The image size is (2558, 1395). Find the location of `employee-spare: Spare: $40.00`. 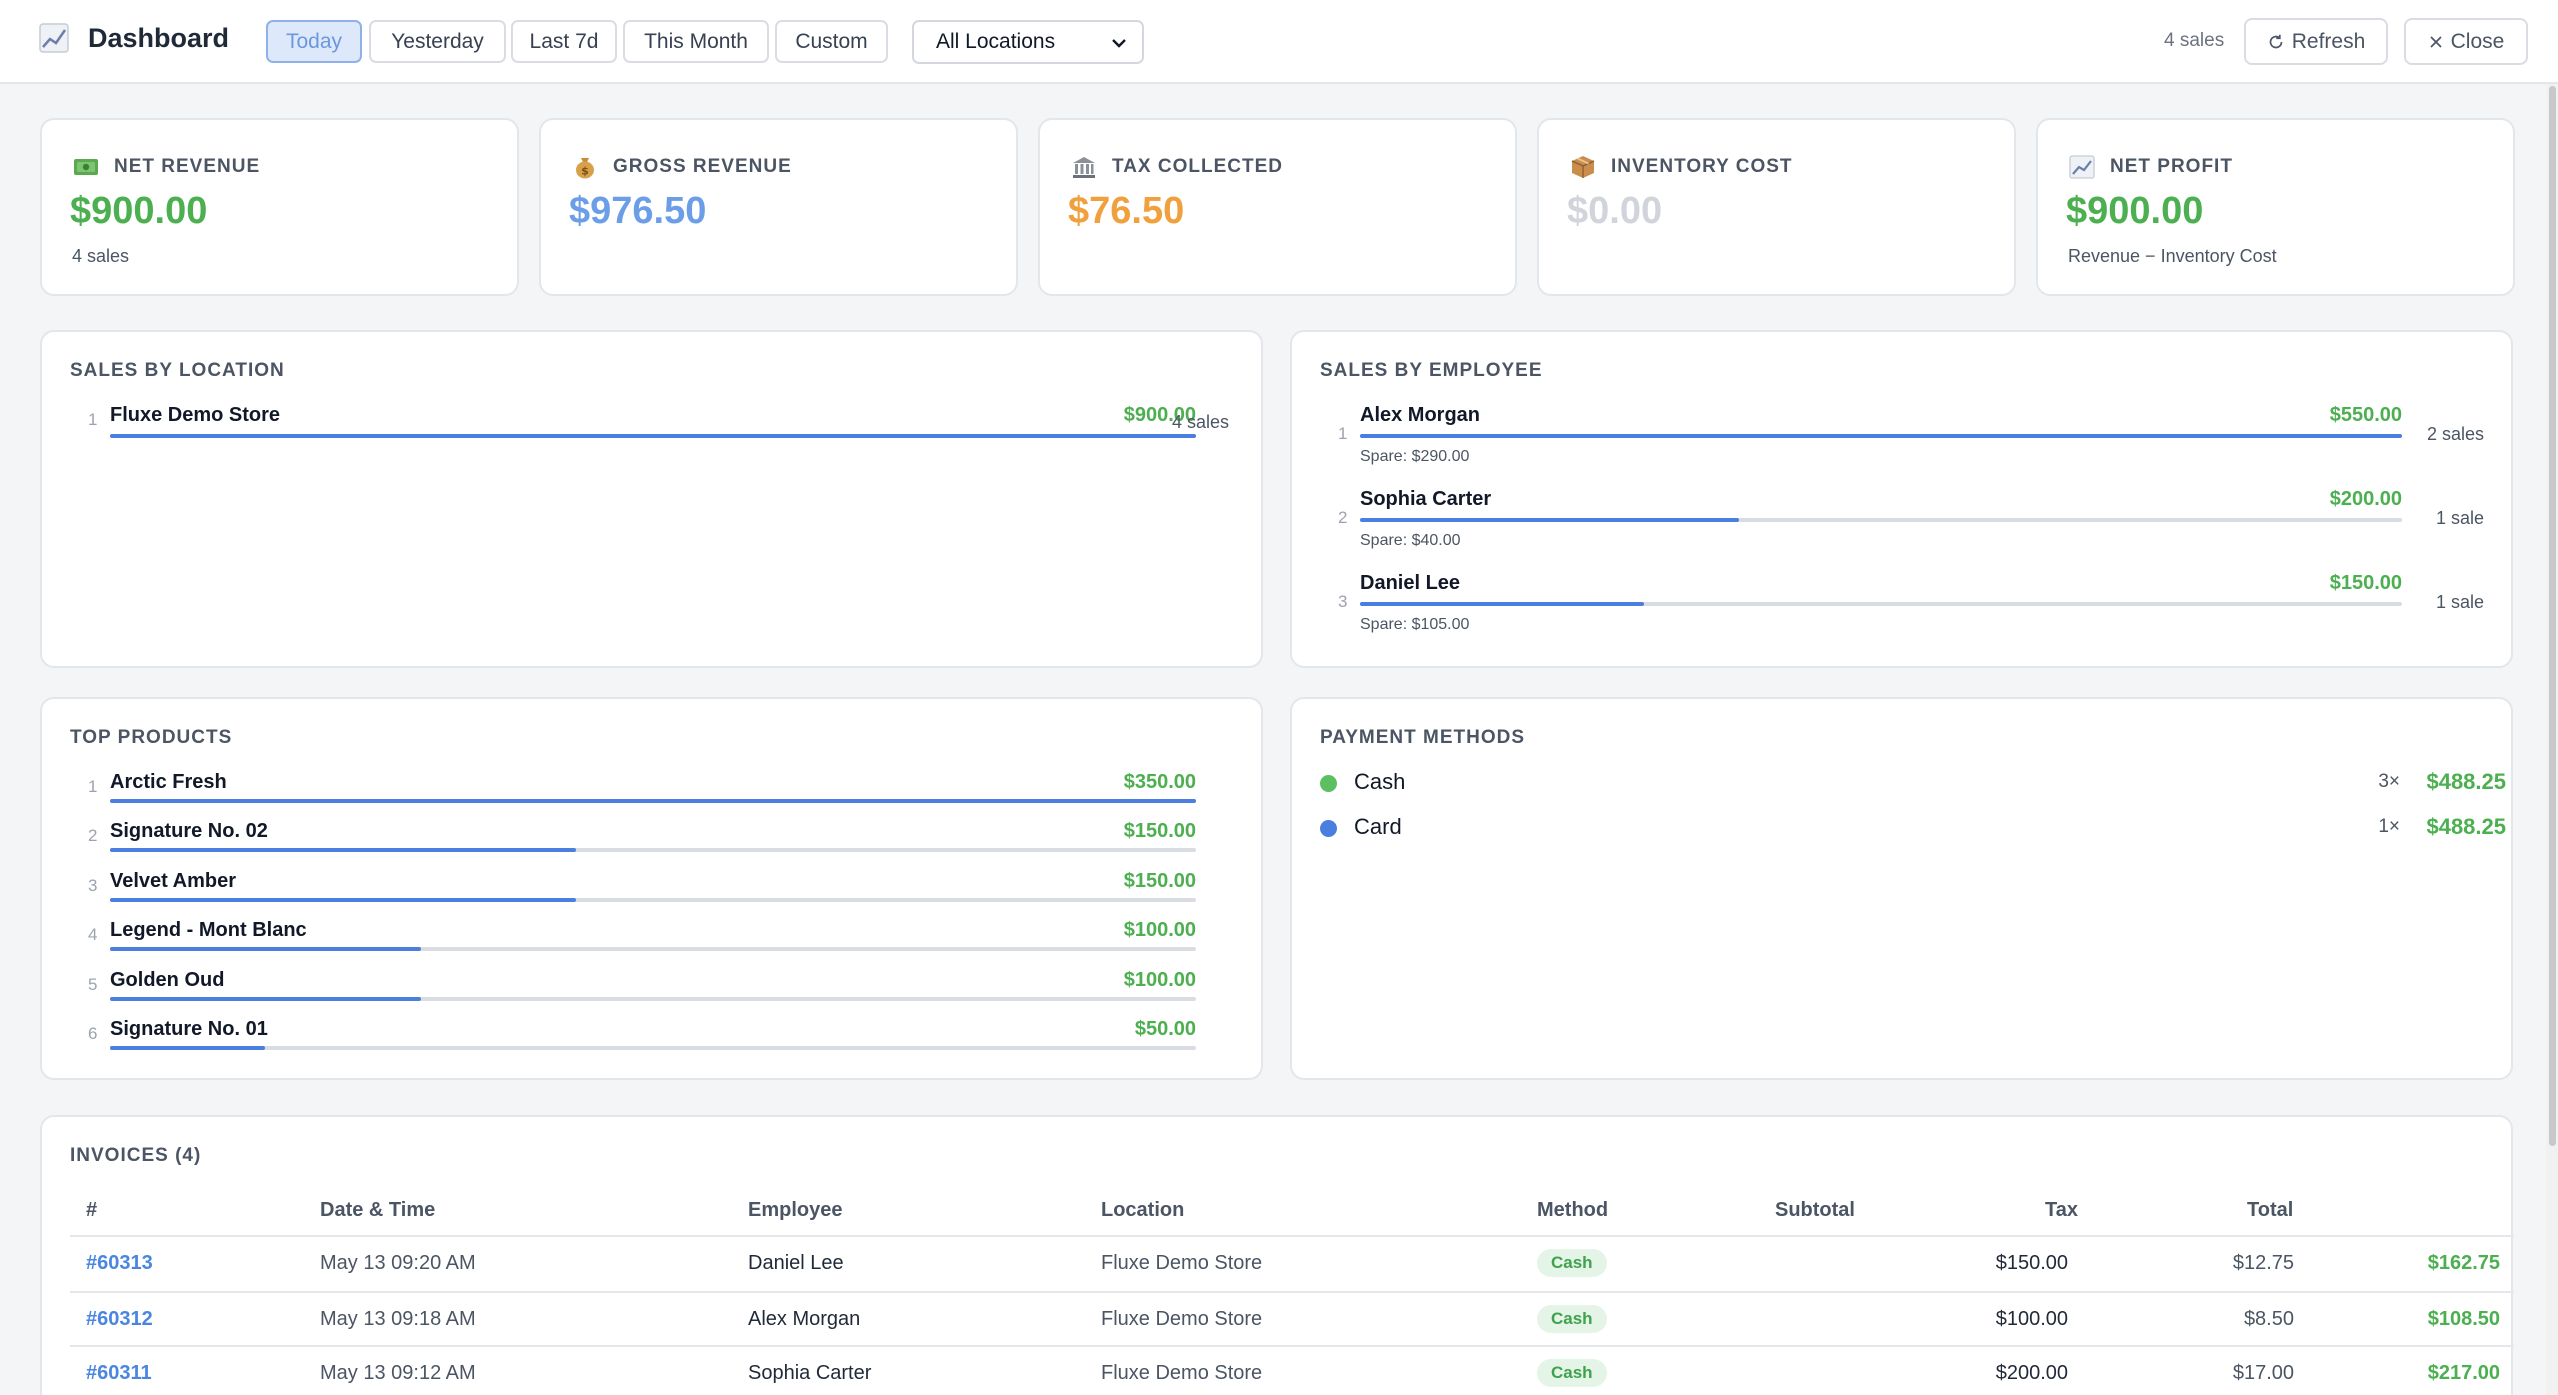

employee-spare: Spare: $40.00 is located at coordinates (1410, 540).